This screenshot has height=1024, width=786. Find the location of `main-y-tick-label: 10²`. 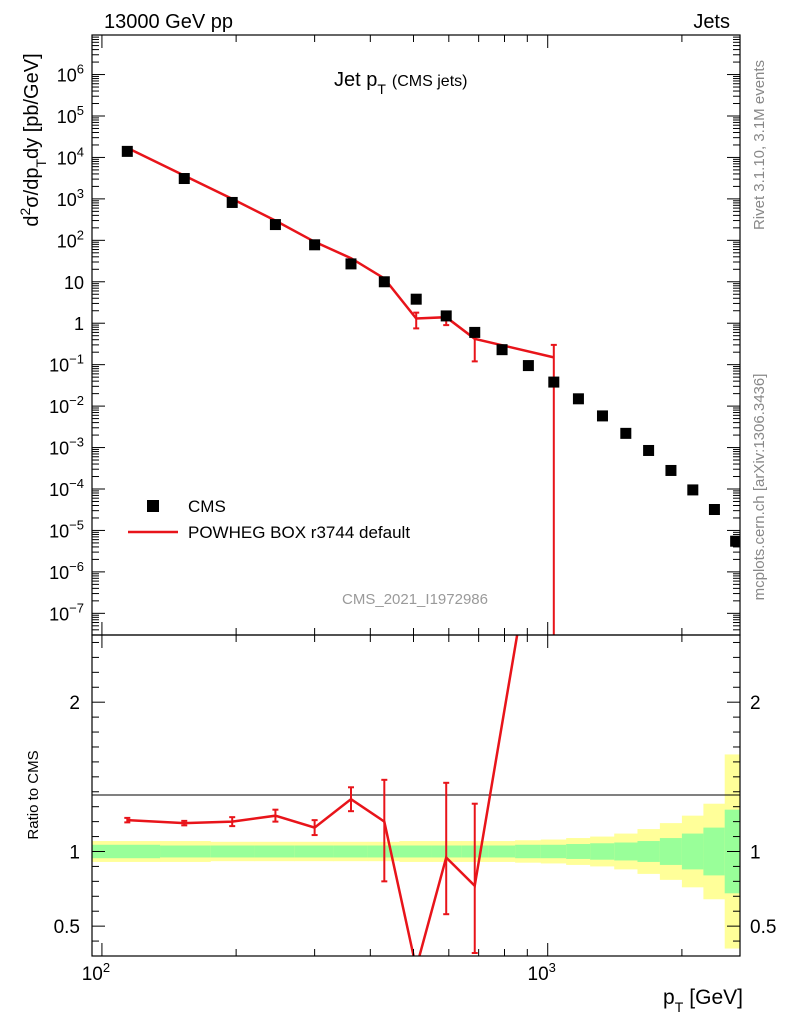

main-y-tick-label: 10² is located at coordinates (70, 239).